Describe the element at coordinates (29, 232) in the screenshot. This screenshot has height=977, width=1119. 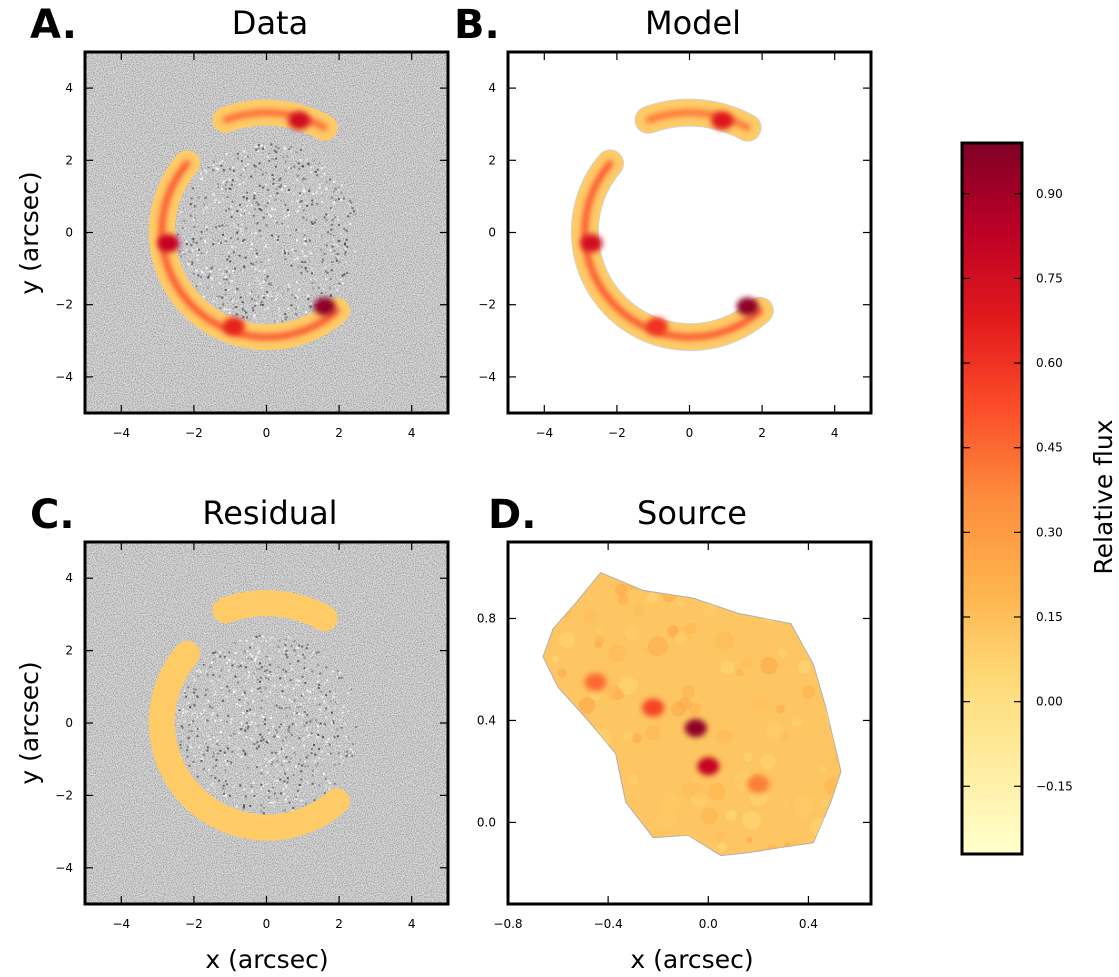
I see `panel-a-y-axis-label: y (arcsec)` at that location.